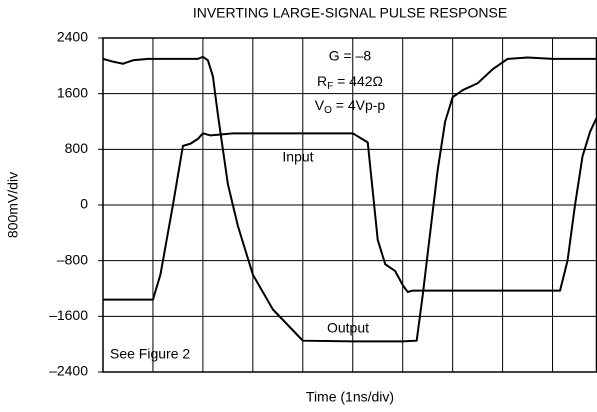 This screenshot has height=412, width=597. I want to click on y-tick-label: 2400, so click(72, 37).